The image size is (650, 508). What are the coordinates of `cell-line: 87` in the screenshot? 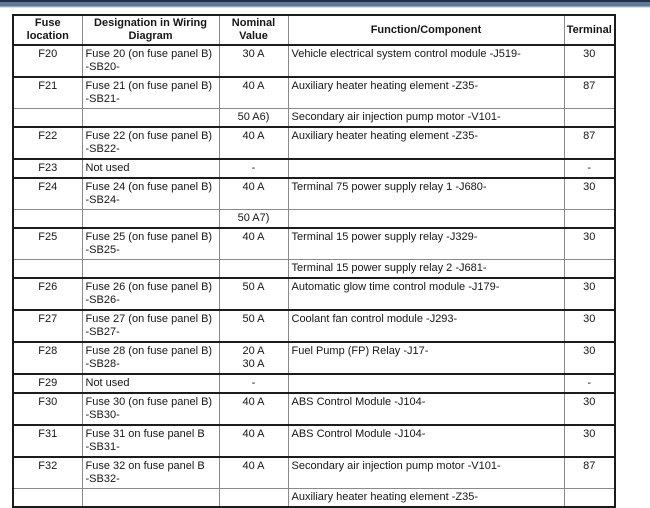 It's located at (589, 136).